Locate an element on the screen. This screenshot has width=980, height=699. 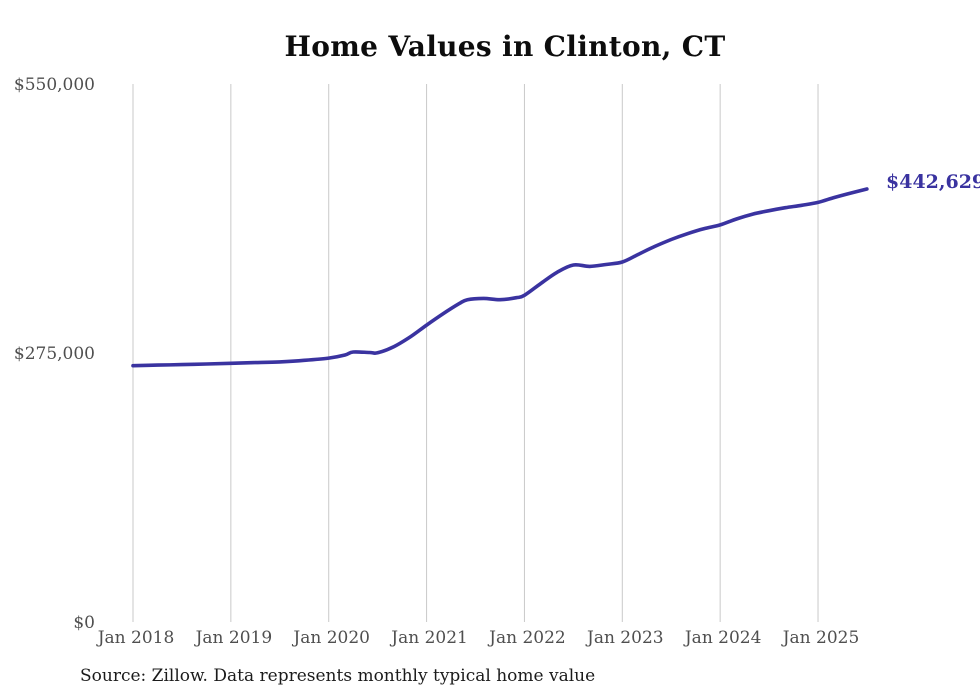
latest-value-label: $442,629 is located at coordinates (933, 182).